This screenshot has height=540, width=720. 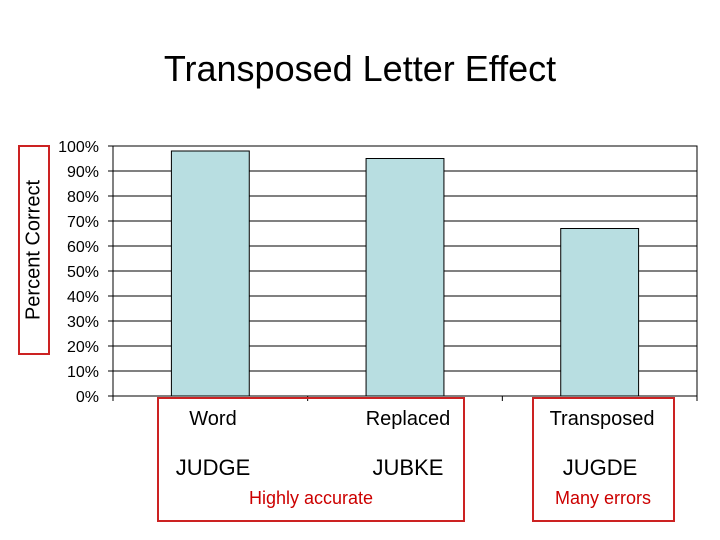 I want to click on category-label-replaced: Replaced, so click(x=408, y=419).